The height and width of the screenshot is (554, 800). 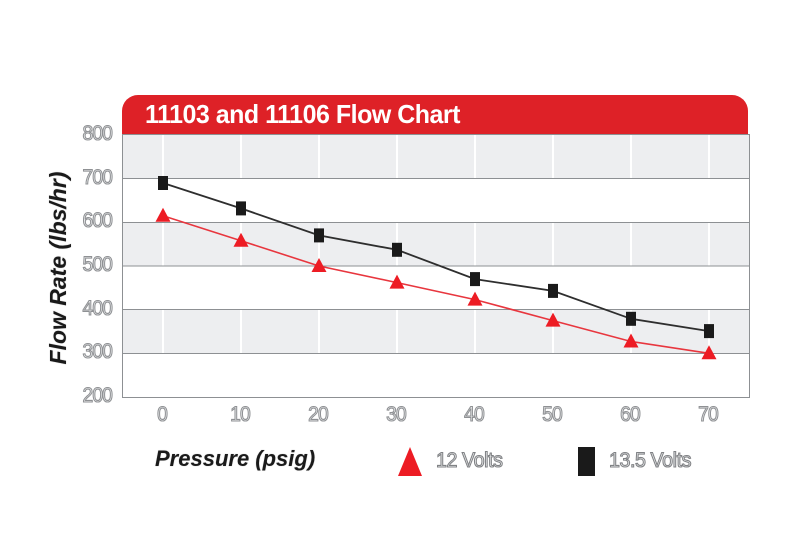 I want to click on x-axis-title: Pressure (psig), so click(x=235, y=458).